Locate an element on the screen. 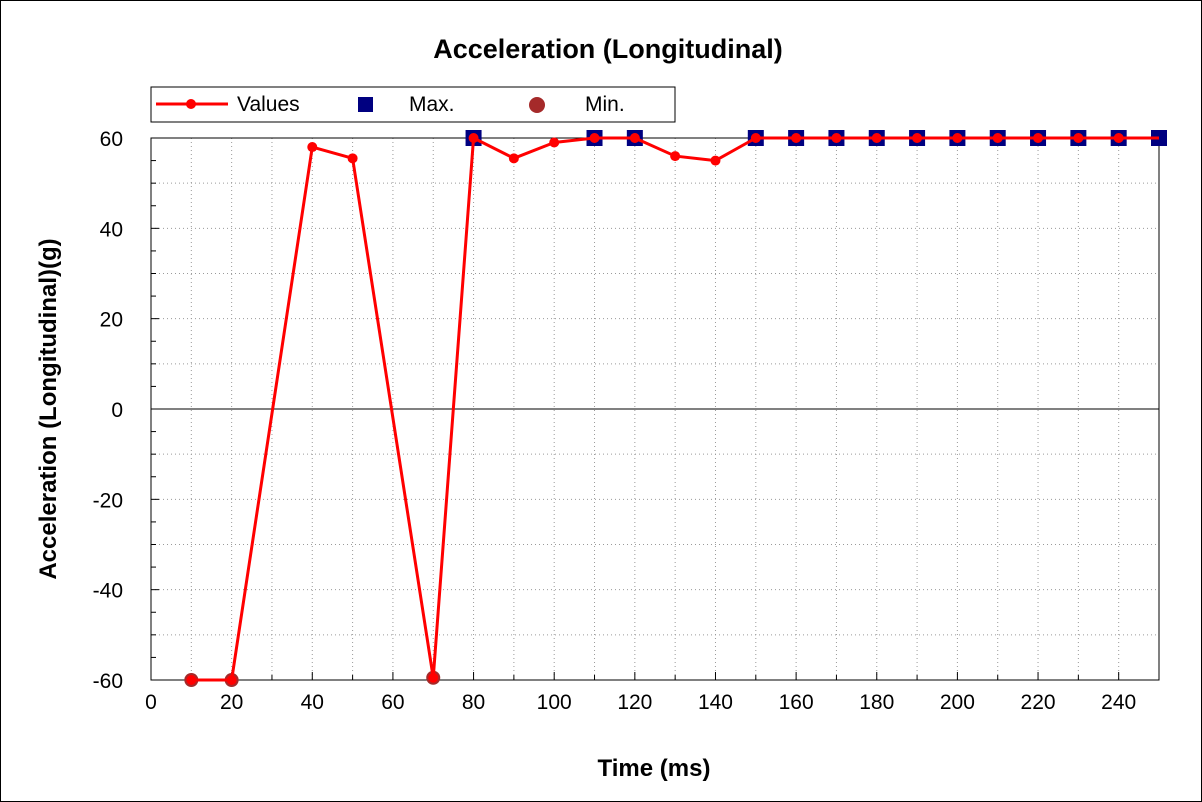 The image size is (1202, 802). x-tick-label: 200 is located at coordinates (957, 702).